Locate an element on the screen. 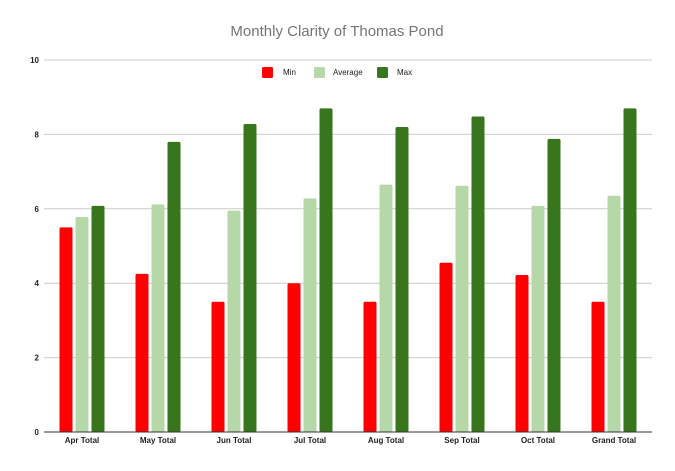  legend-swatch-max is located at coordinates (382, 72).